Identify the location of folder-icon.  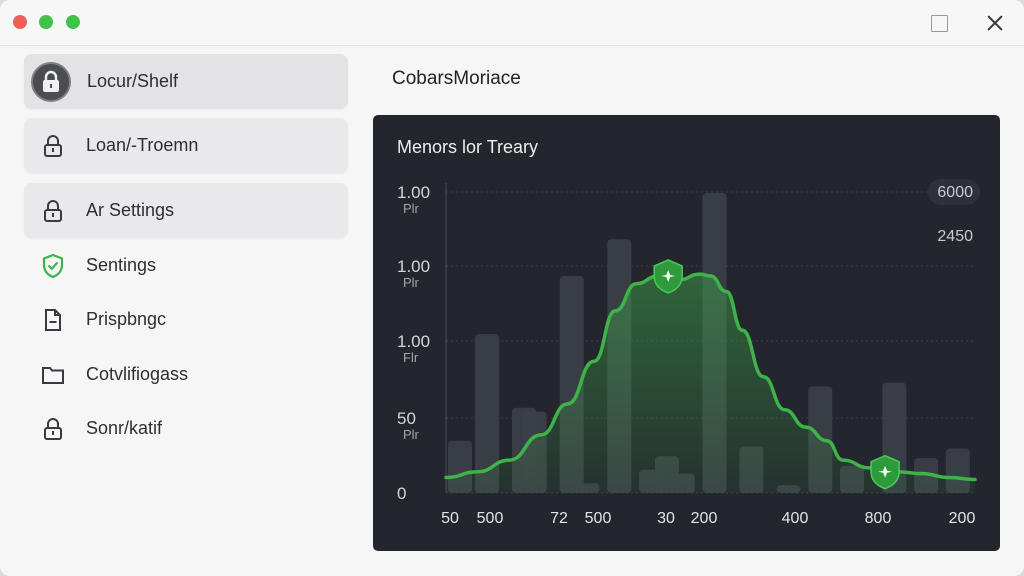
(53, 375).